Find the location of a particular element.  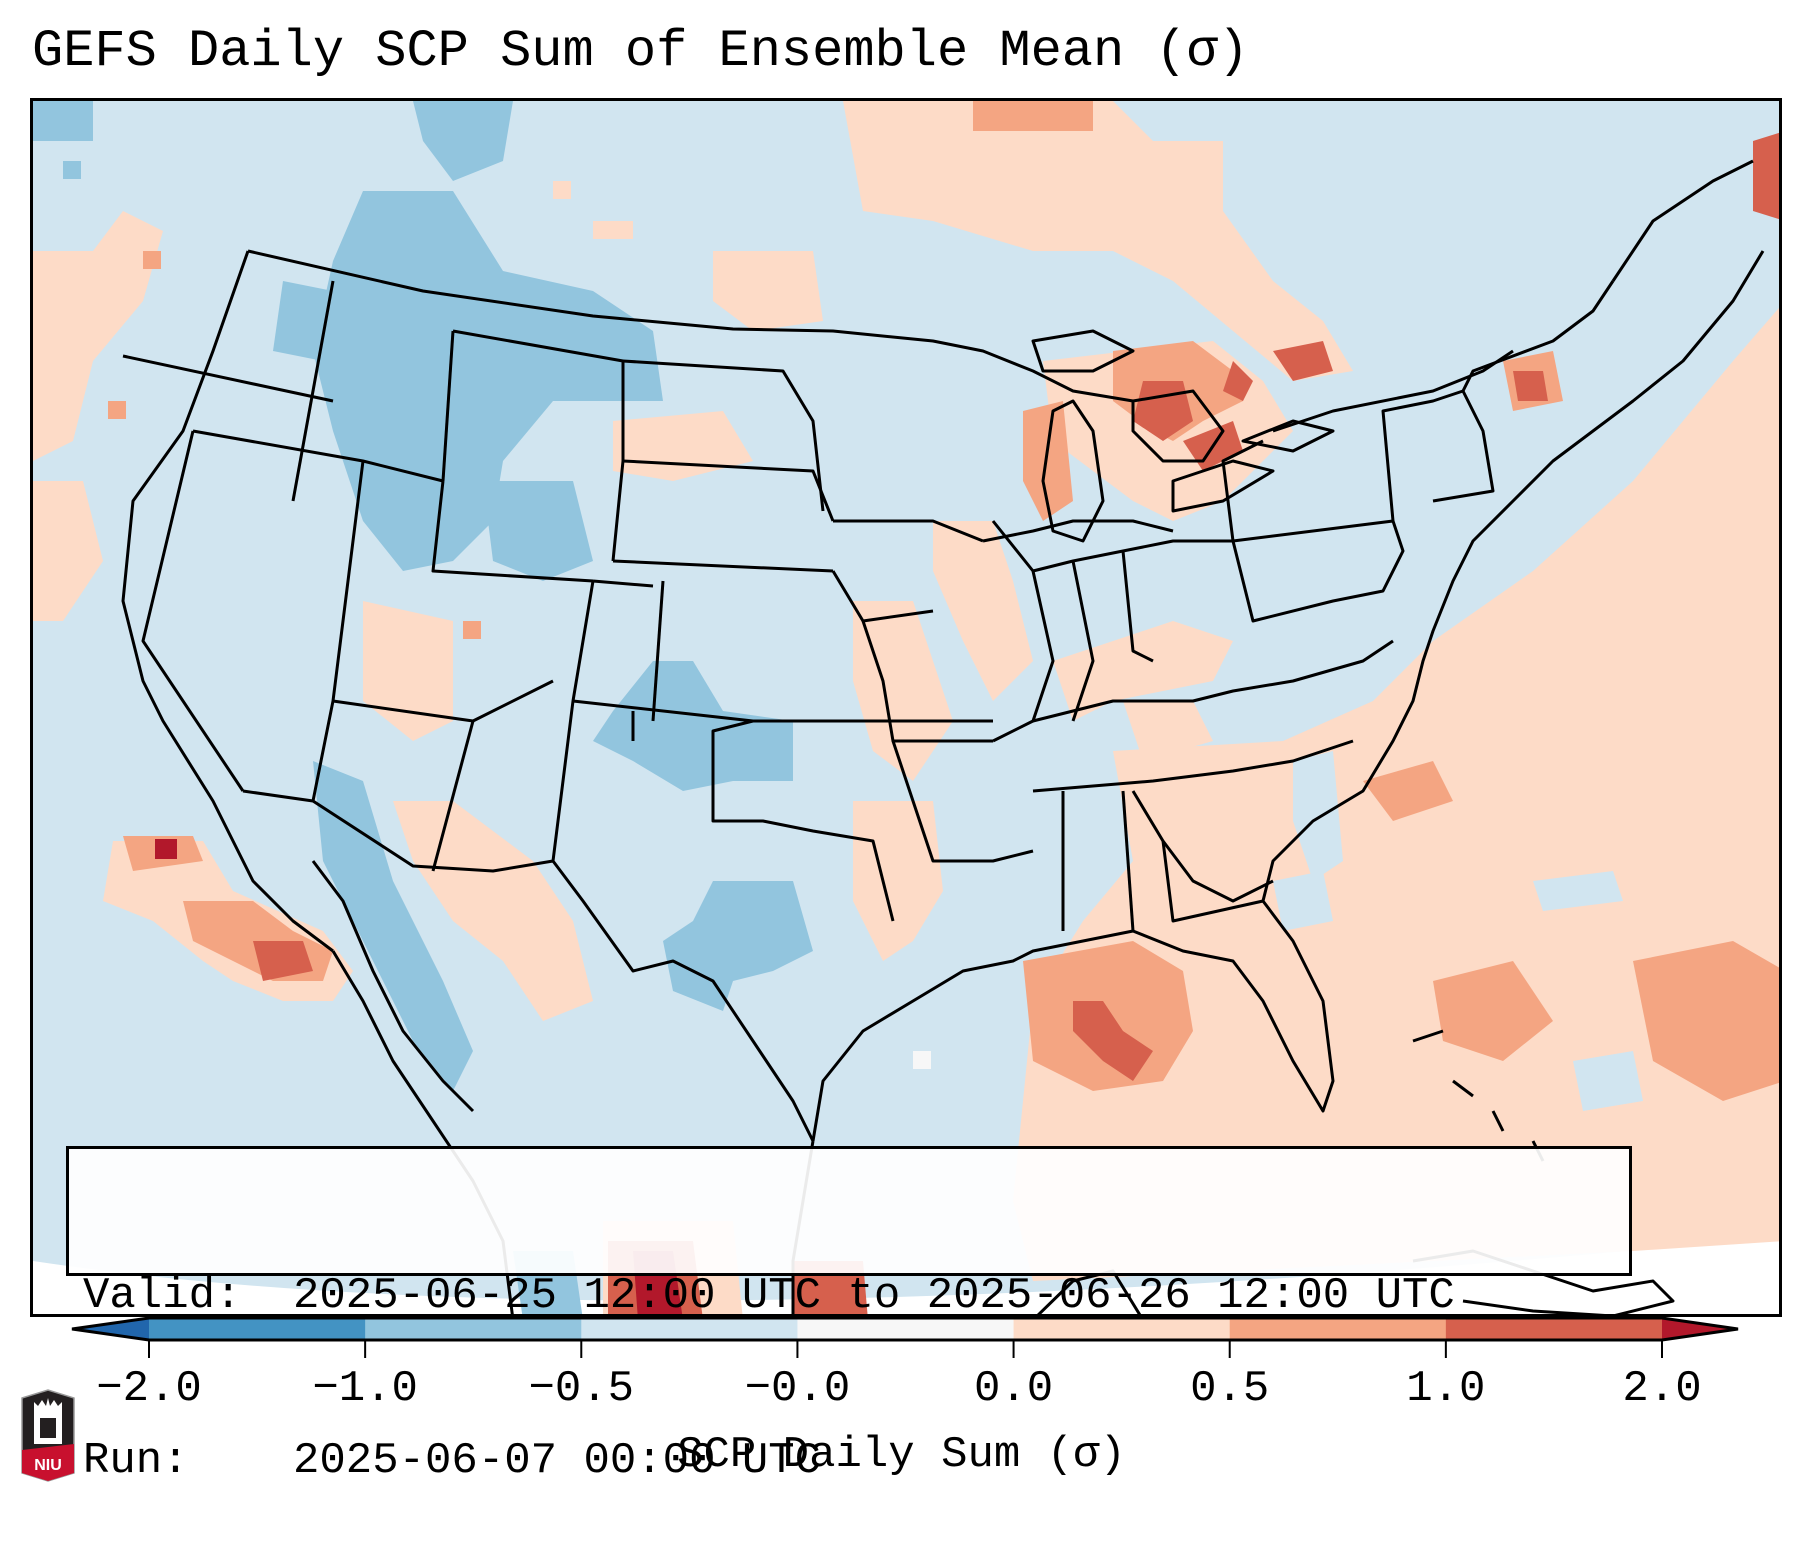

patch-strong-pos is located at coordinates (166, 849).